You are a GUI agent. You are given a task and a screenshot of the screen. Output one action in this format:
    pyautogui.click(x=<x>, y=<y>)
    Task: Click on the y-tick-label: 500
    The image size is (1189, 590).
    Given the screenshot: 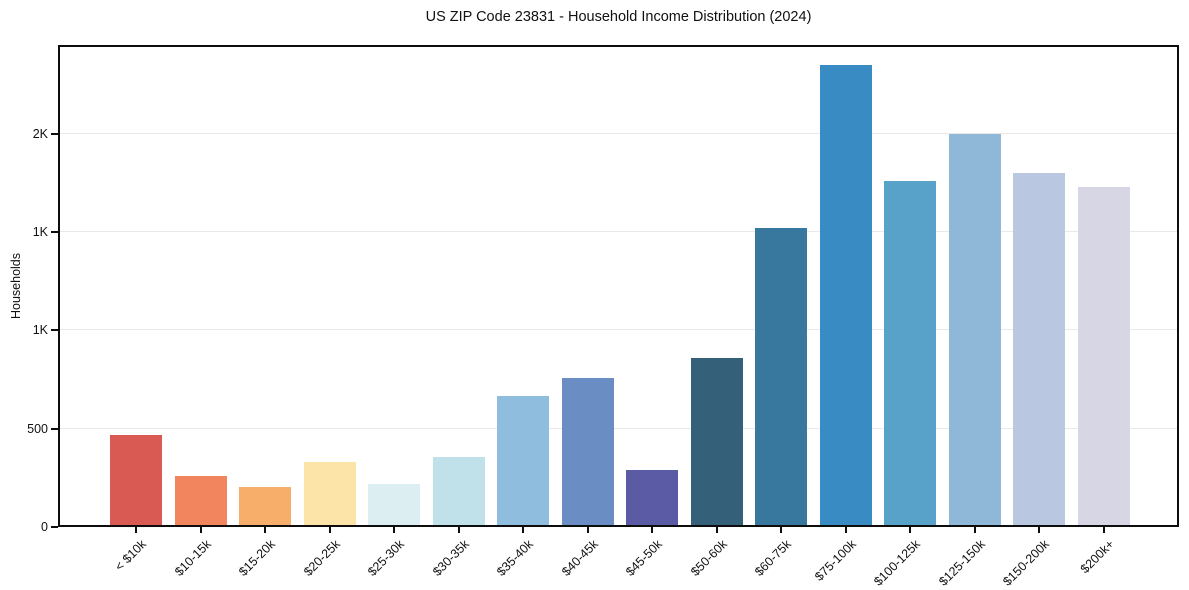 What is the action you would take?
    pyautogui.click(x=37, y=428)
    